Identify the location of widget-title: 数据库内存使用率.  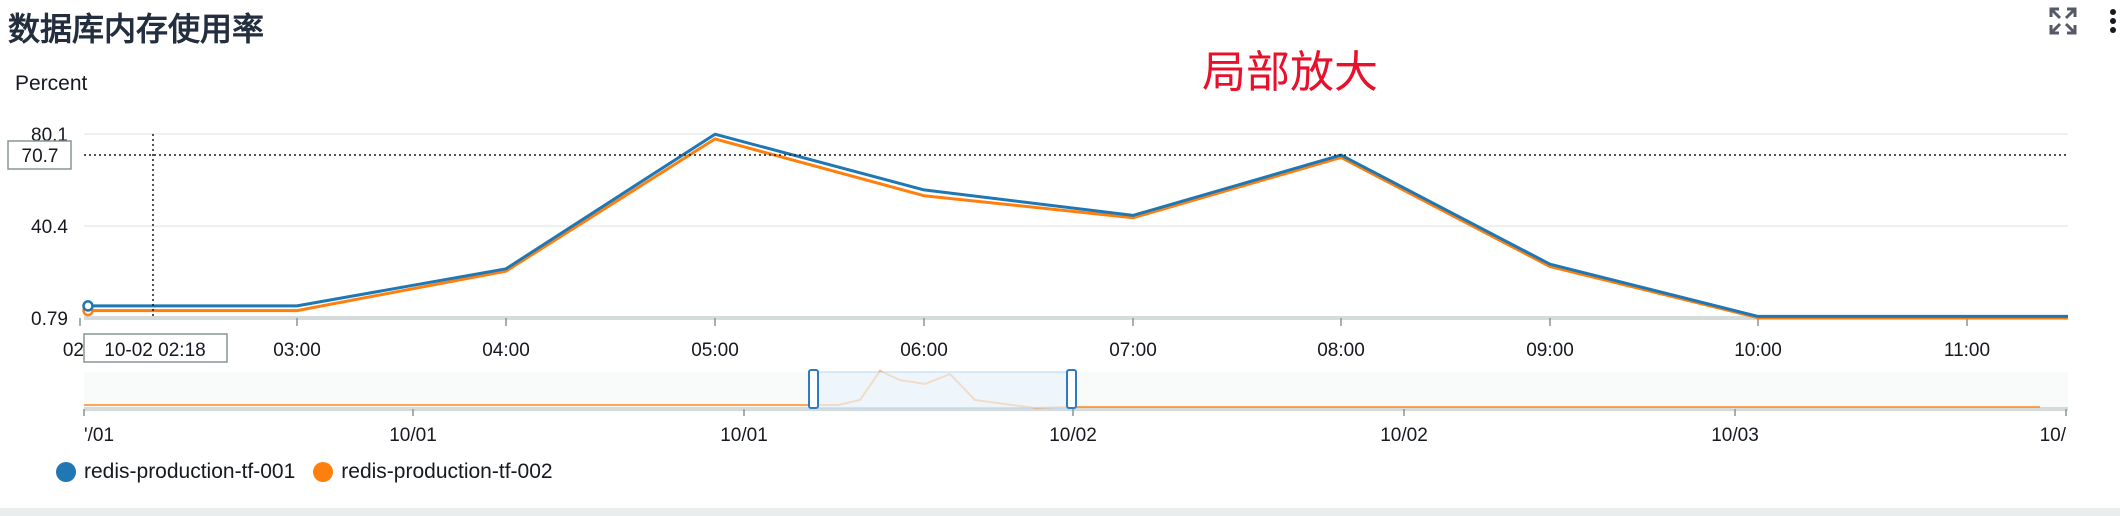
(136, 29).